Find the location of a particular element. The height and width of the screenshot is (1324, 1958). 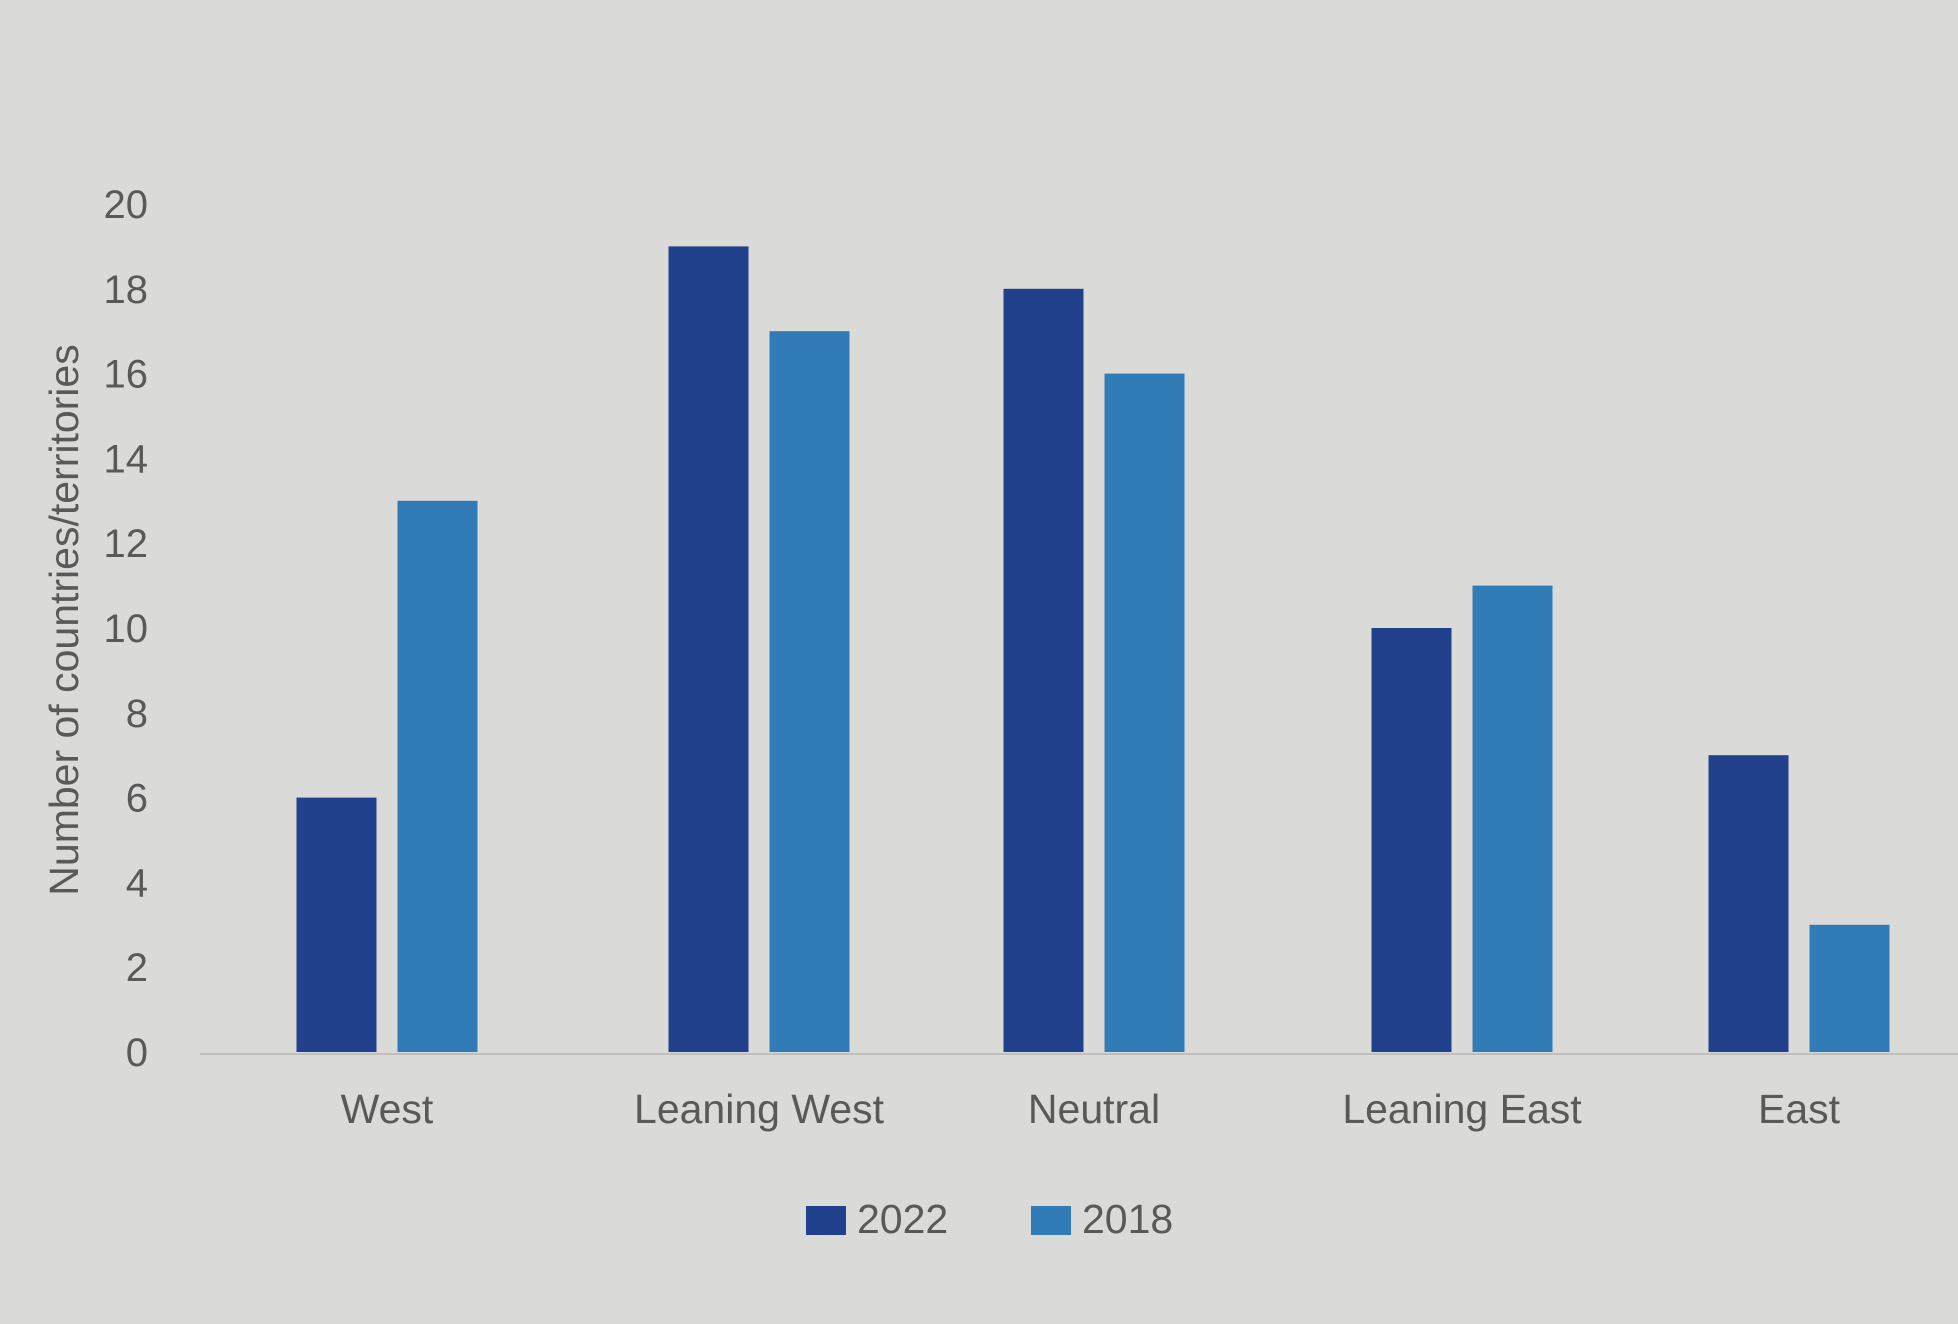

y-axis-label: Number of countries/territories is located at coordinates (64, 619).